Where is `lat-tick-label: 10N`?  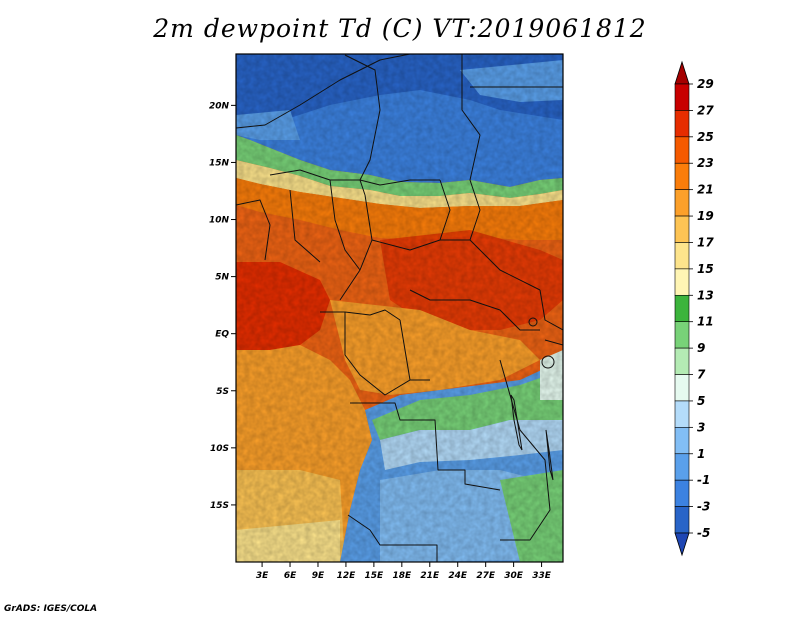 lat-tick-label: 10N is located at coordinates (219, 221).